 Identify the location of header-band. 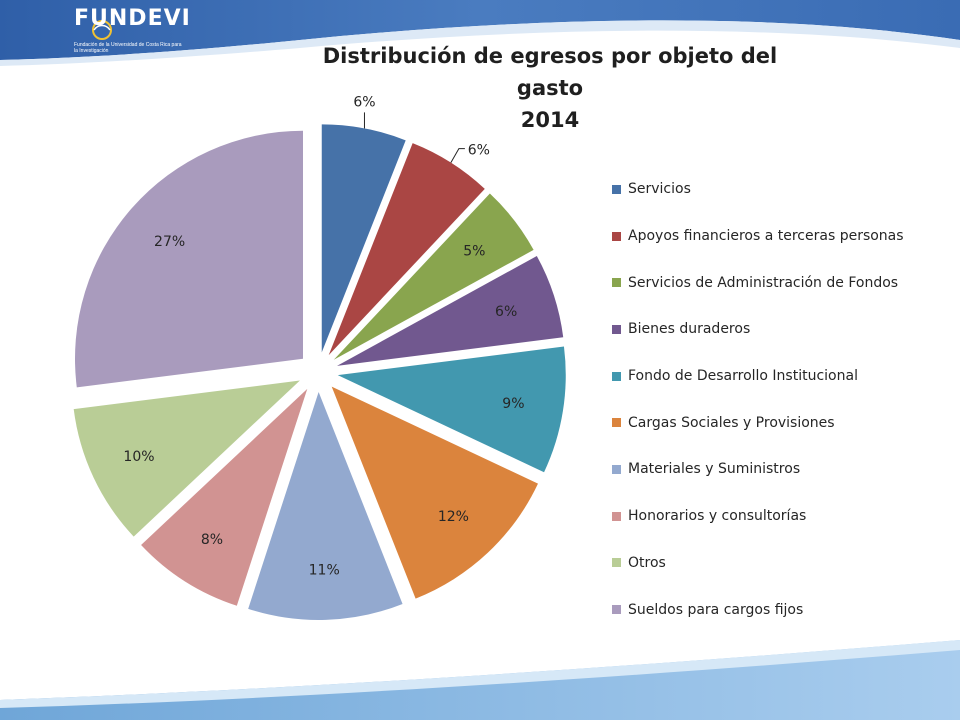
(480, 30).